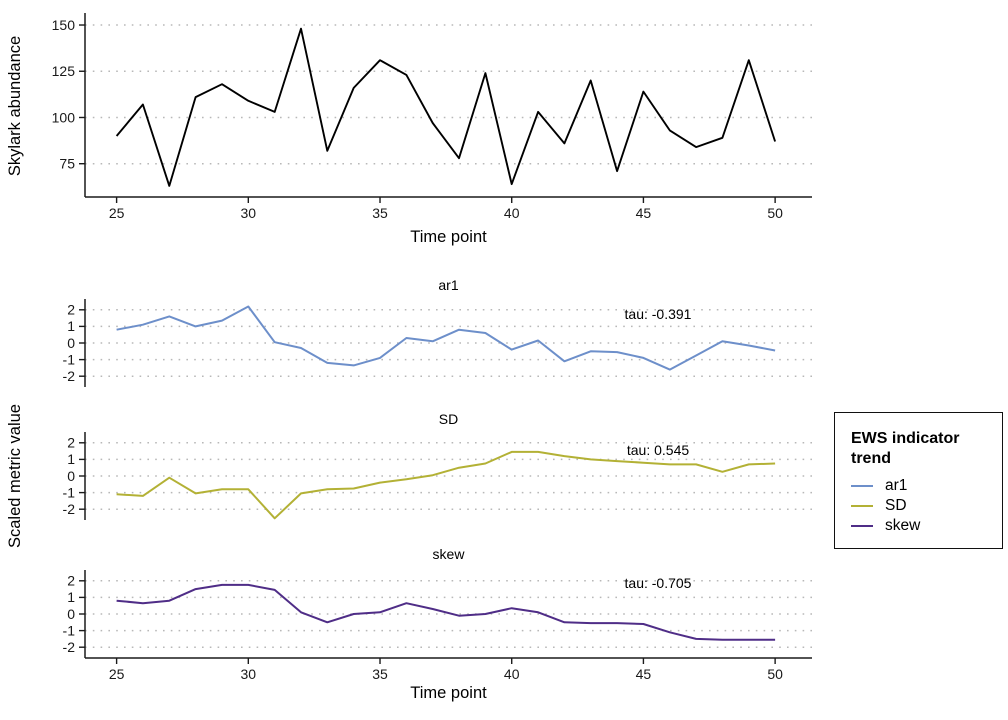 This screenshot has height=720, width=1008. I want to click on ar1-line, so click(446, 338).